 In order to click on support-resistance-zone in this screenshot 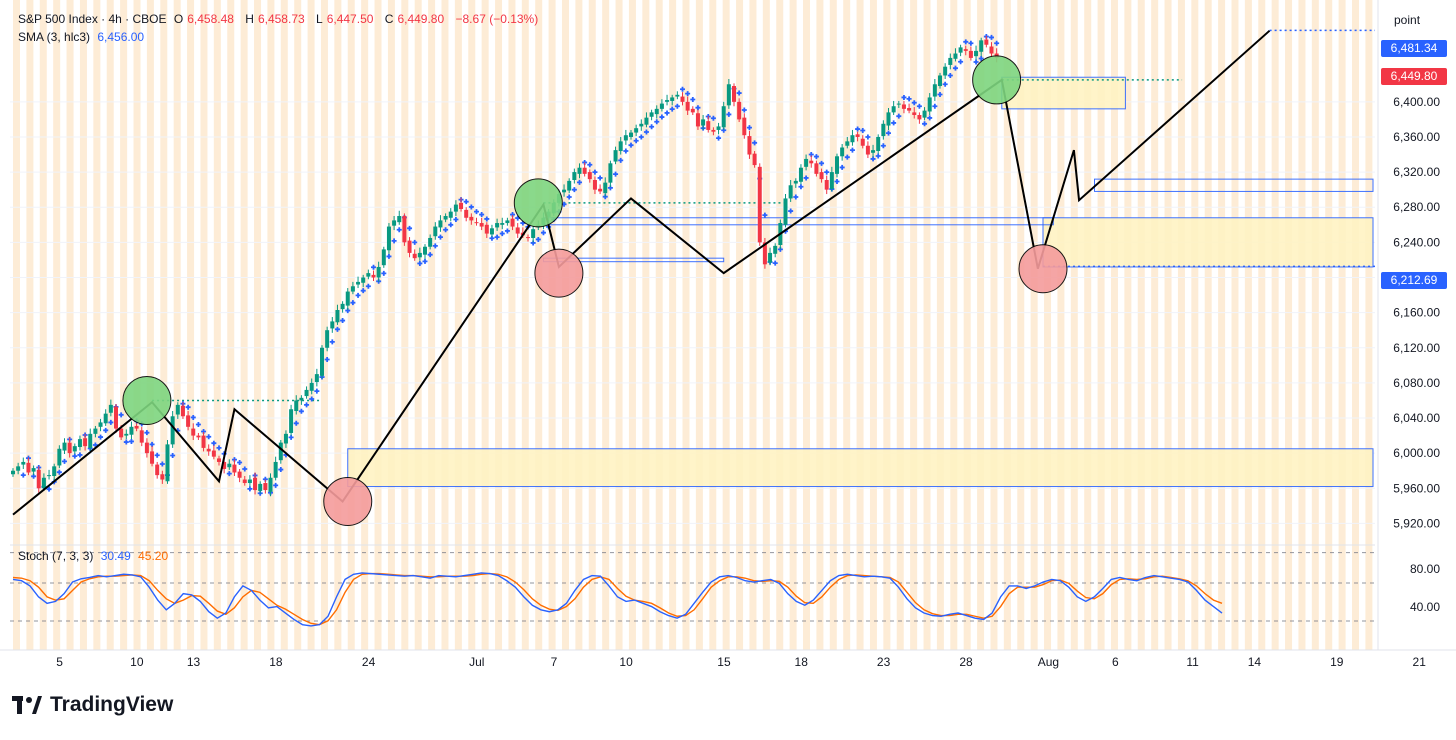, I will do `click(860, 468)`.